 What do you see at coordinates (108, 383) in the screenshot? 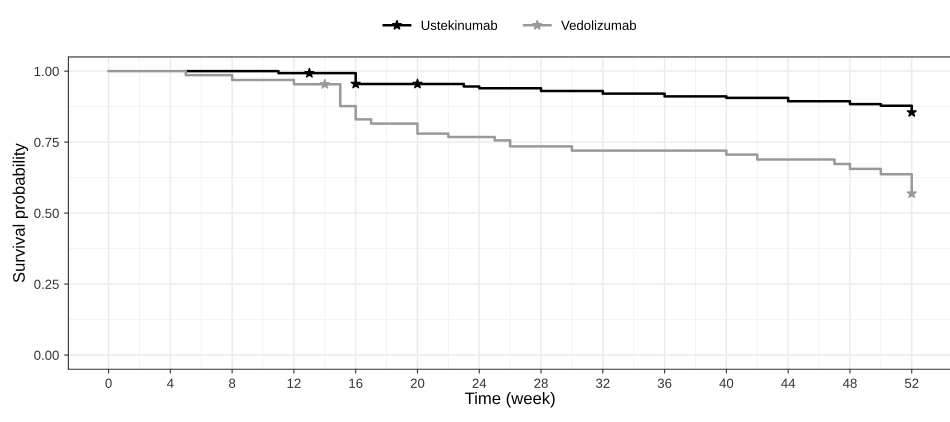
I see `x-tick-label: 0` at bounding box center [108, 383].